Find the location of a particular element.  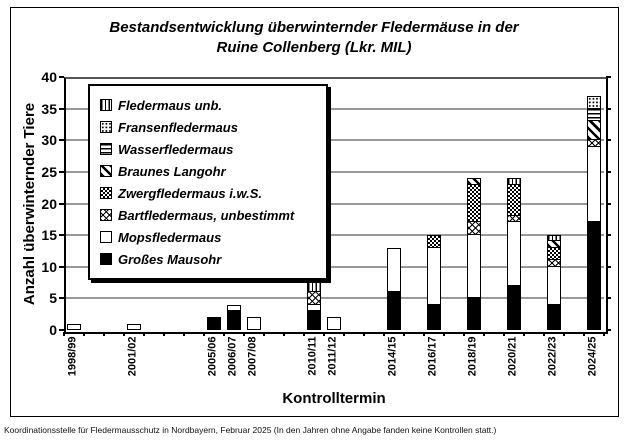

stacked-bar-2014/15 is located at coordinates (394, 288).